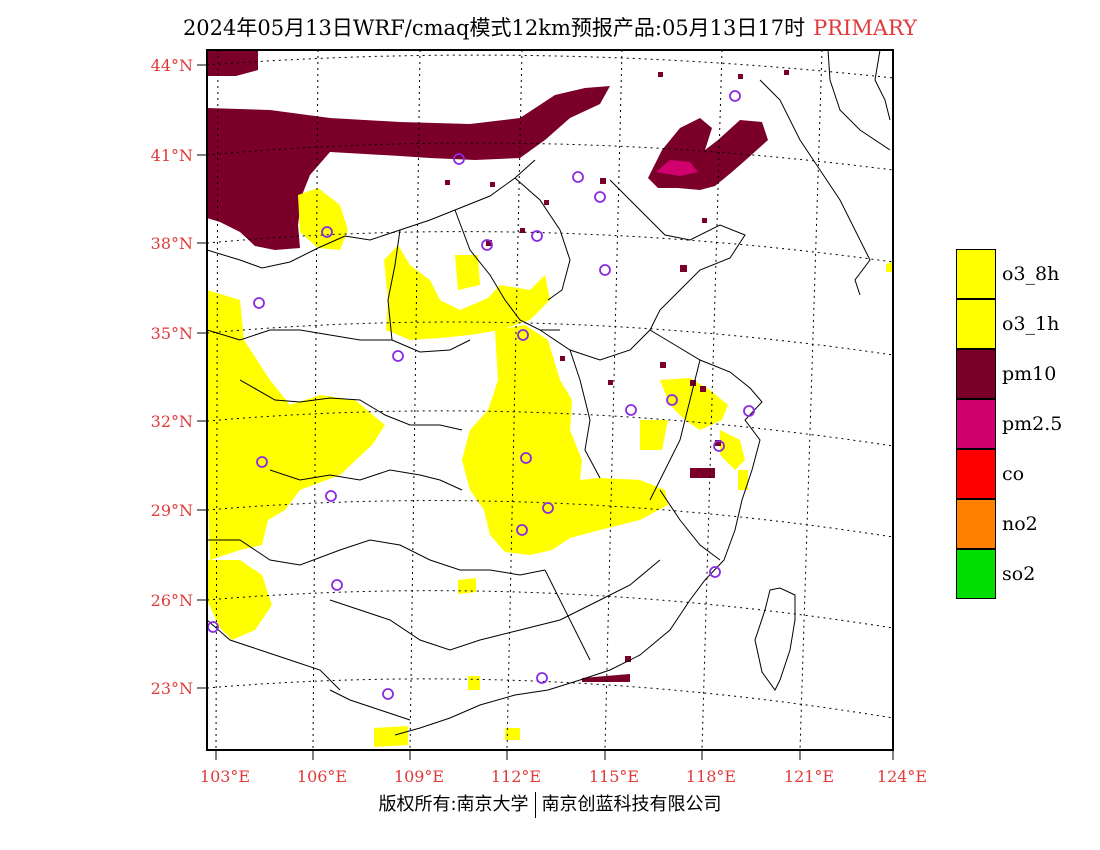 This screenshot has width=1100, height=850. I want to click on title-text: 2024年05月13日WRF/cmaq模式12km预报产品:05月13日17时, so click(494, 28).